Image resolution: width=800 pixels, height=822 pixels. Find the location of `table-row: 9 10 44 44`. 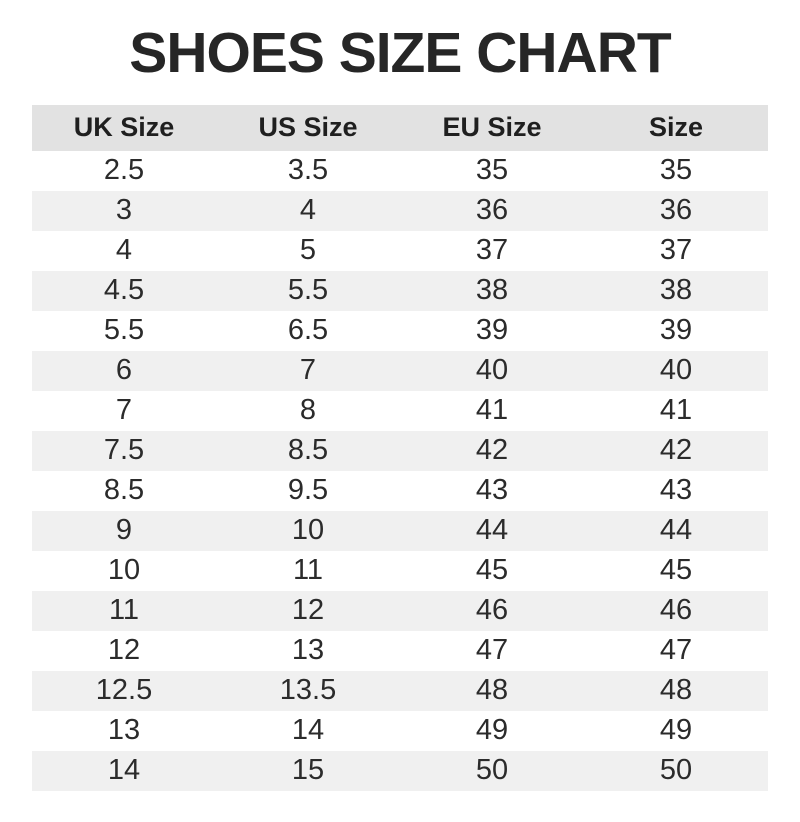

table-row: 9 10 44 44 is located at coordinates (400, 530).